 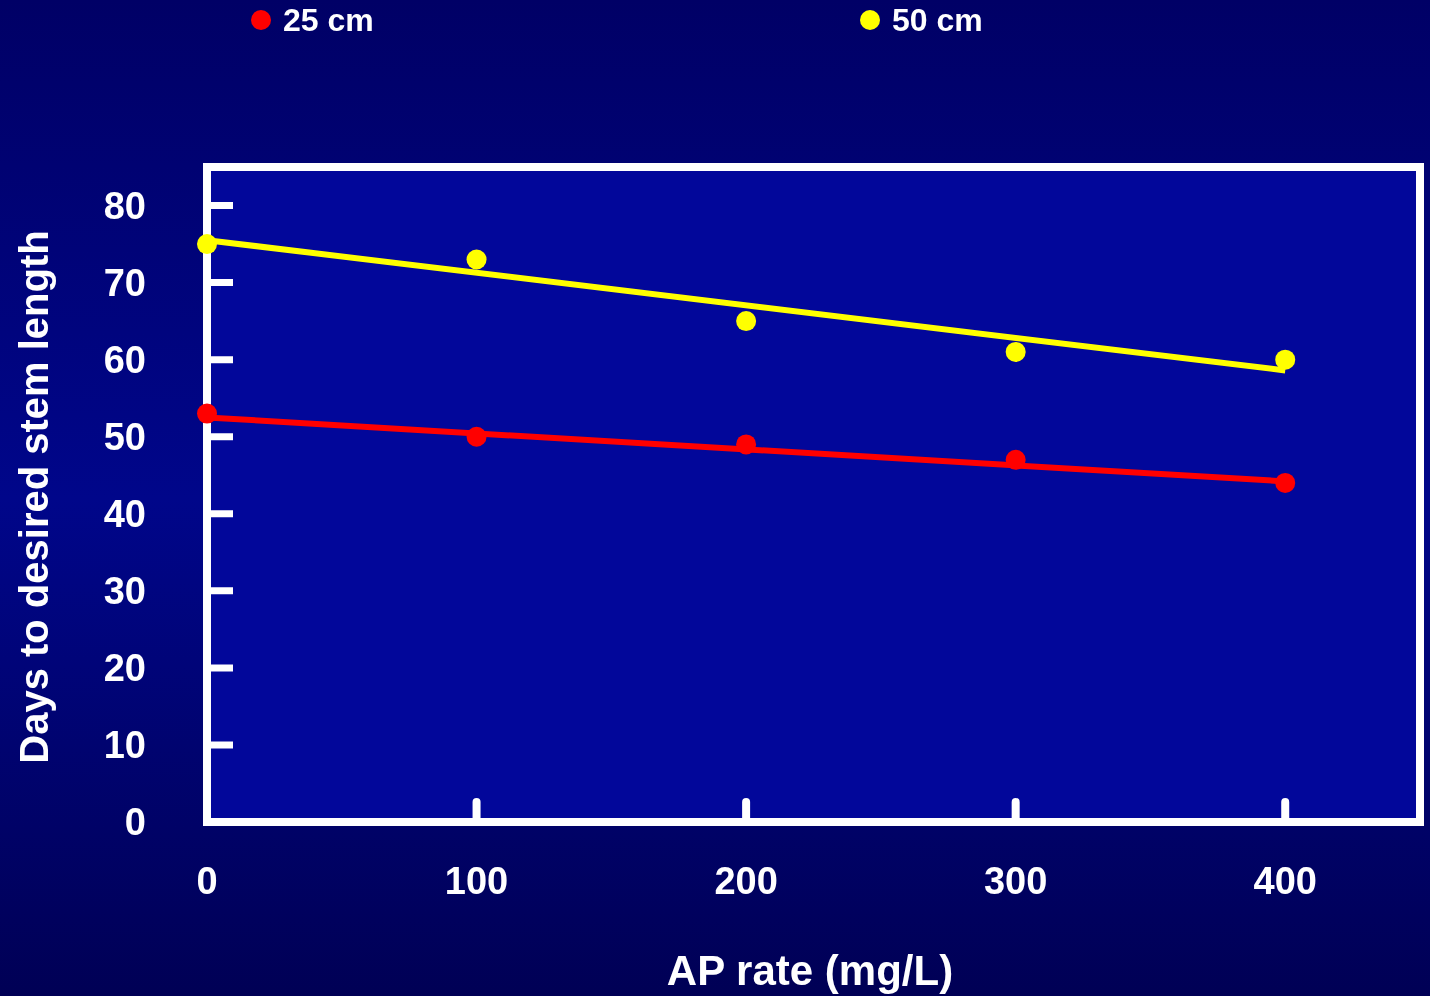 What do you see at coordinates (124, 668) in the screenshot?
I see `y-tick-label: 20` at bounding box center [124, 668].